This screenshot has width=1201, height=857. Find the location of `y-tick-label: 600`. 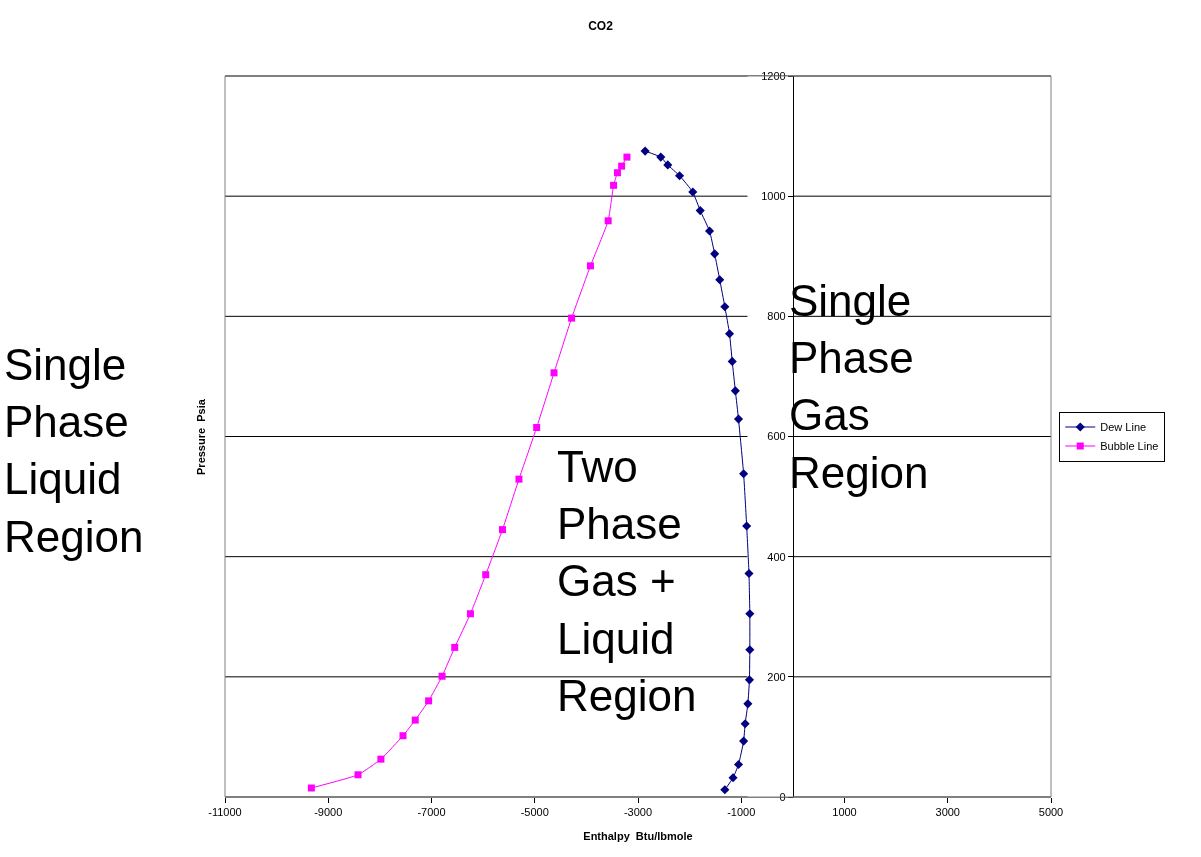

y-tick-label: 600 is located at coordinates (776, 436).